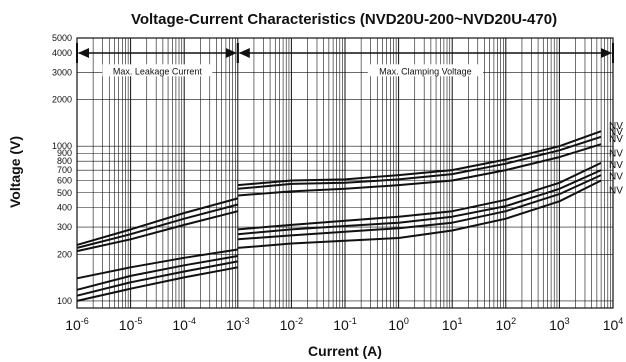  What do you see at coordinates (157, 231) in the screenshot?
I see `series-3-leakage-line` at bounding box center [157, 231].